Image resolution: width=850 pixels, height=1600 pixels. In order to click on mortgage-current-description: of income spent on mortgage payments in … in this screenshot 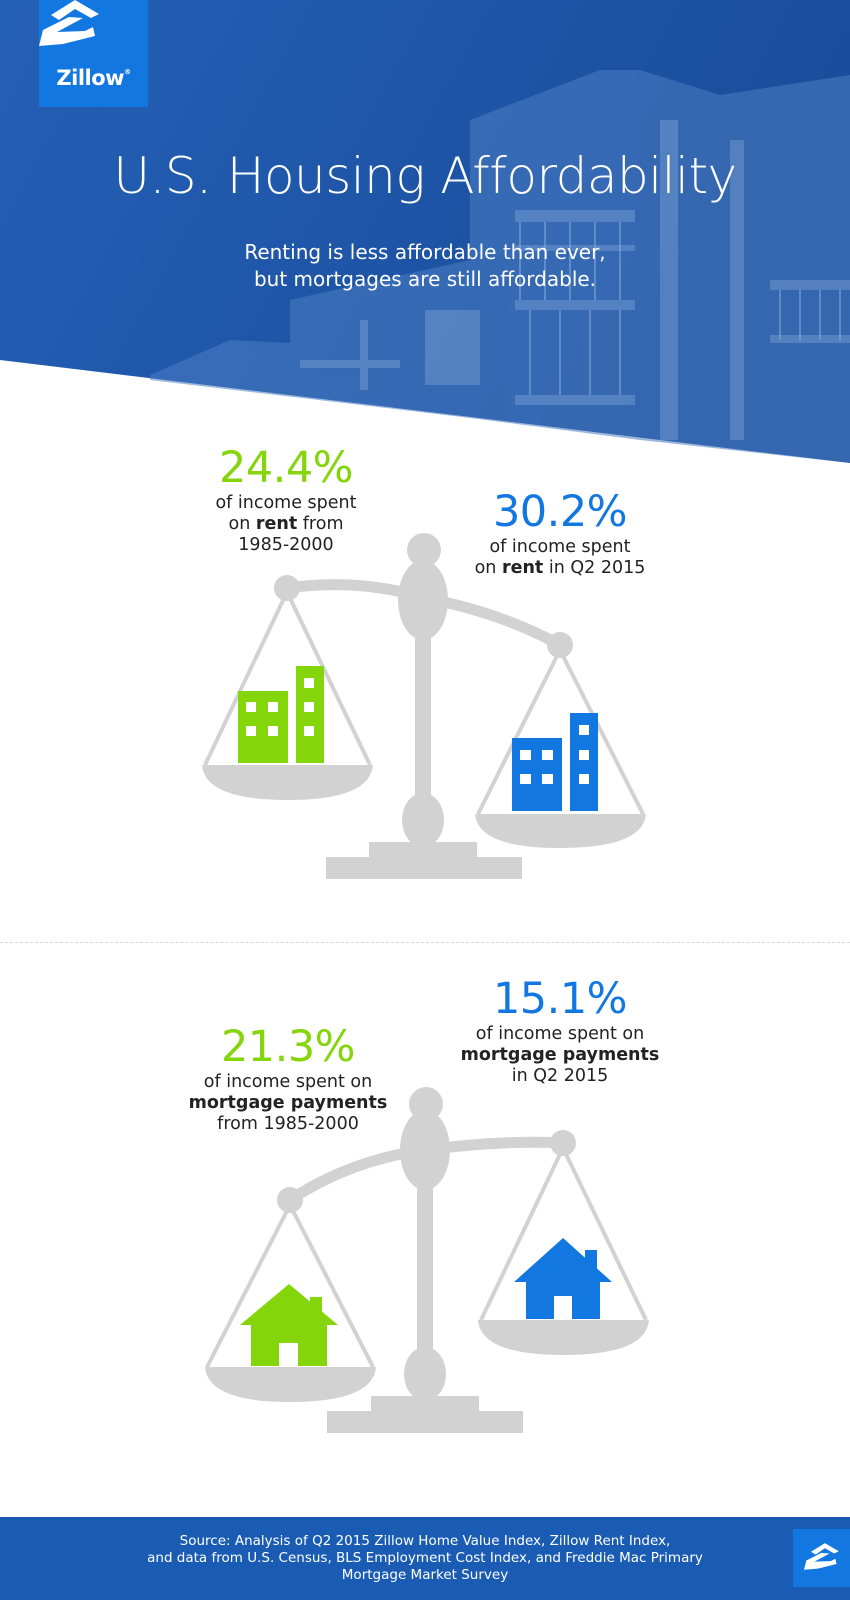, I will do `click(560, 1055)`.